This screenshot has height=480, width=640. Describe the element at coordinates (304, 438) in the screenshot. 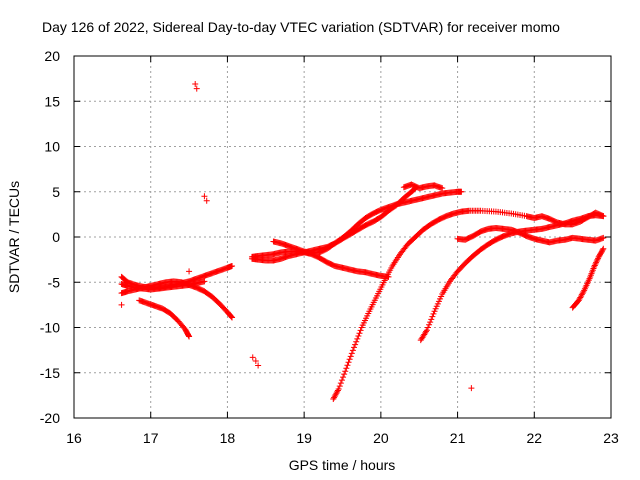

I see `x-tick-label: 19` at that location.